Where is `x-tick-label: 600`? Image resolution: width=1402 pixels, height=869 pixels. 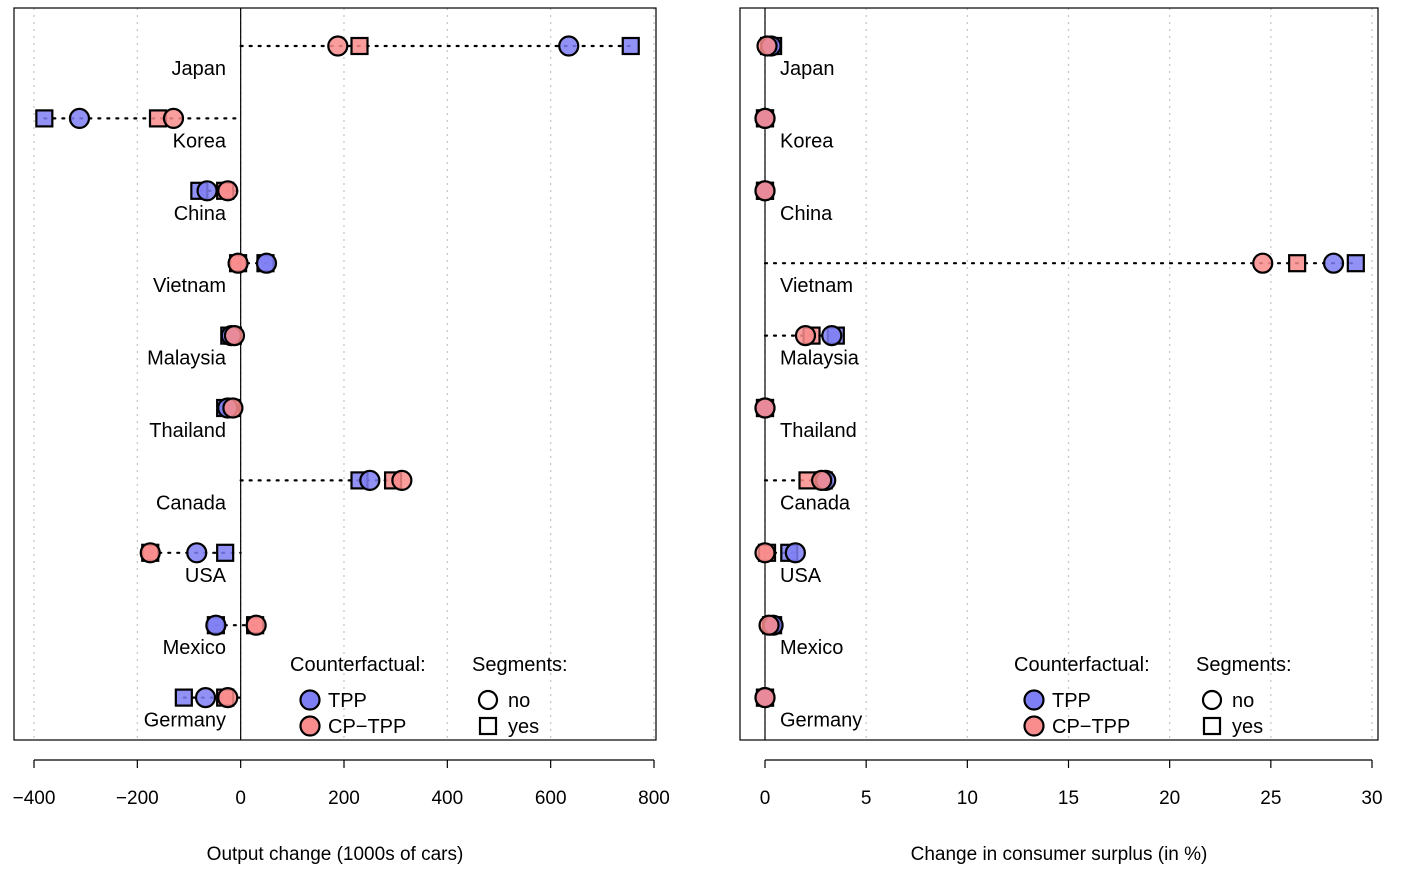
x-tick-label: 600 is located at coordinates (551, 798).